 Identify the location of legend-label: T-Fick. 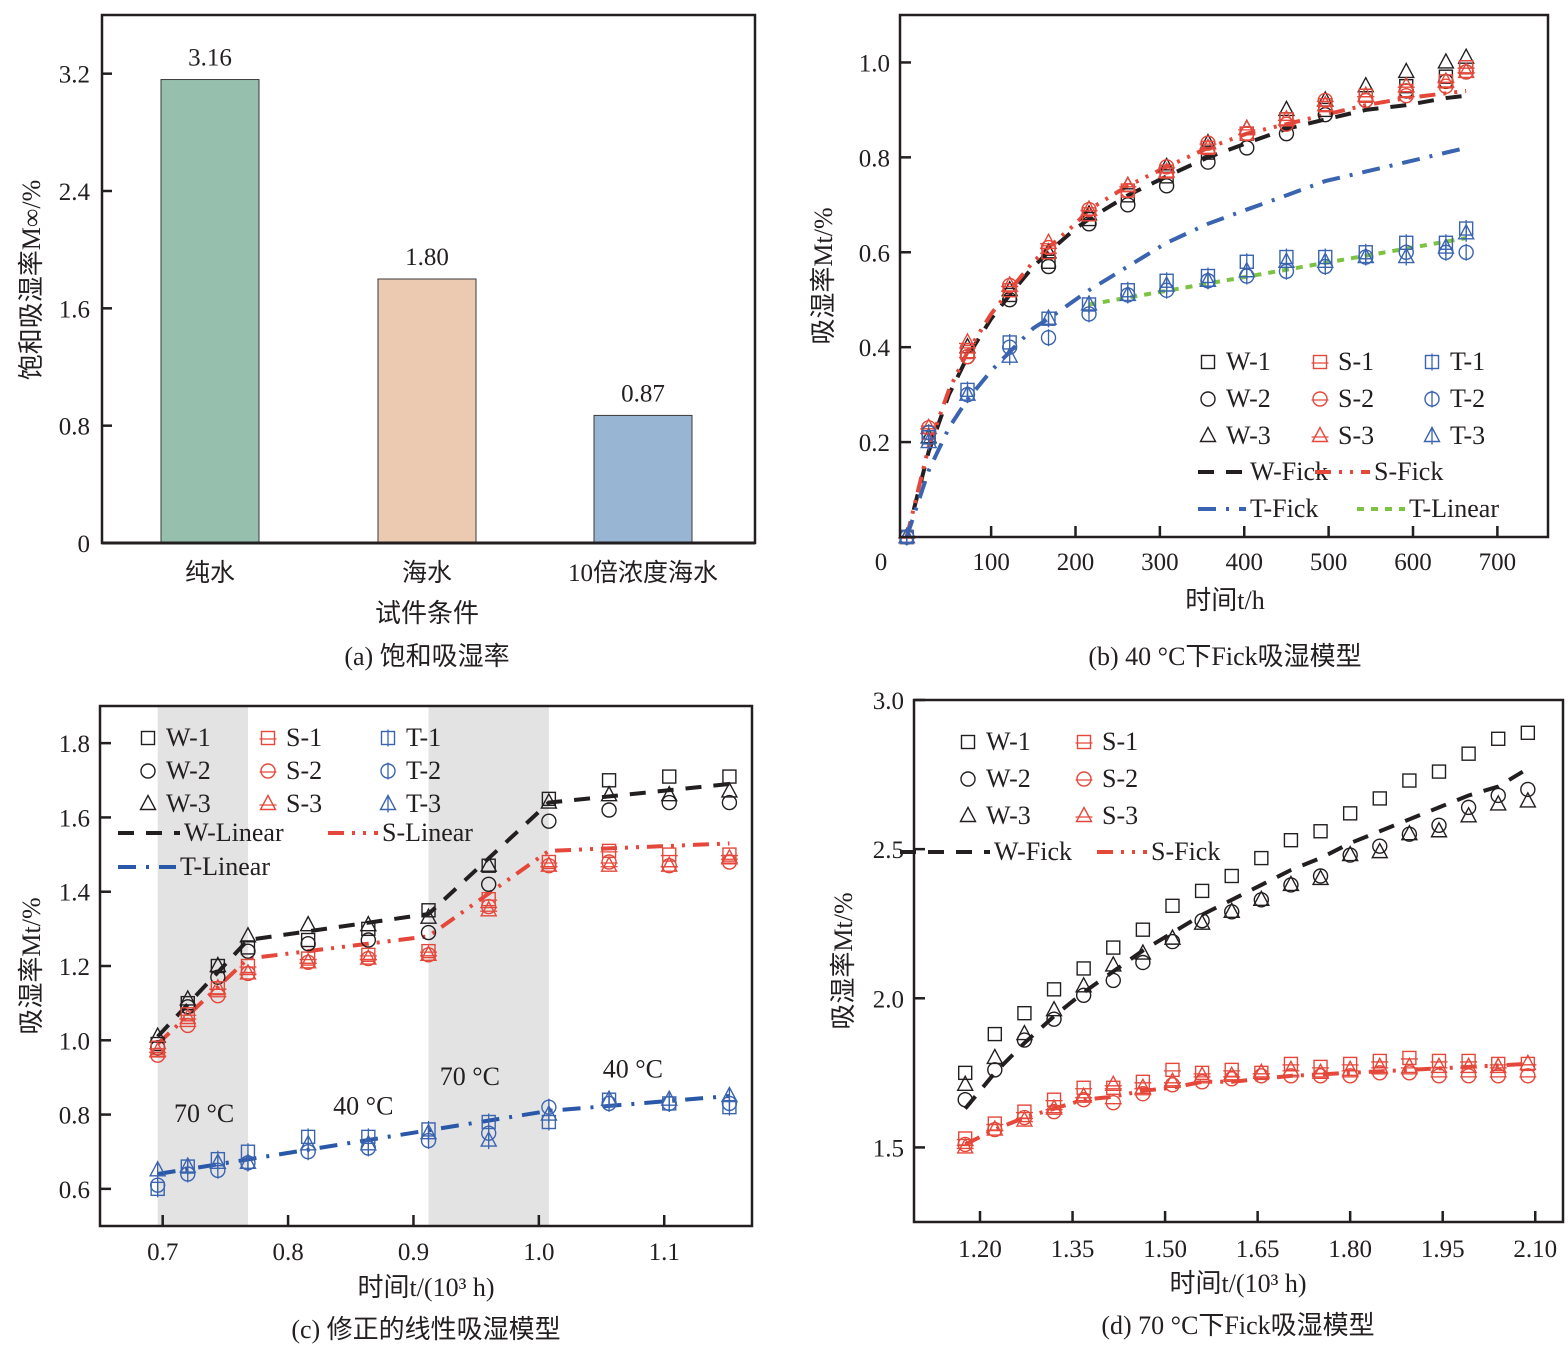
(1284, 508).